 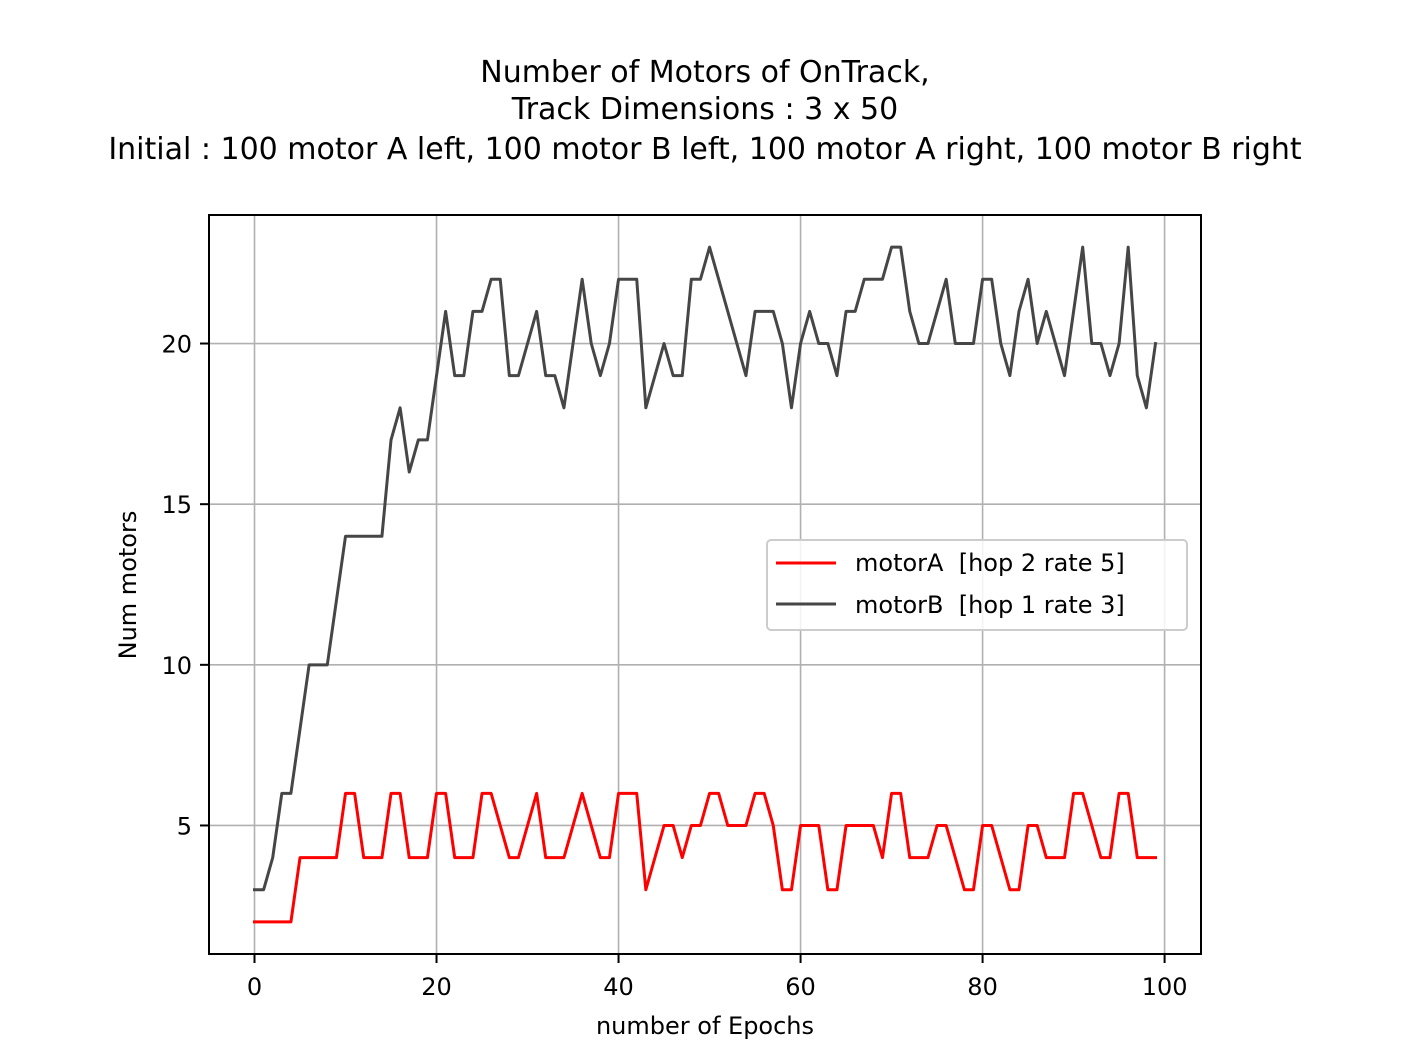 I want to click on y-tick-label: 5, so click(x=184, y=826).